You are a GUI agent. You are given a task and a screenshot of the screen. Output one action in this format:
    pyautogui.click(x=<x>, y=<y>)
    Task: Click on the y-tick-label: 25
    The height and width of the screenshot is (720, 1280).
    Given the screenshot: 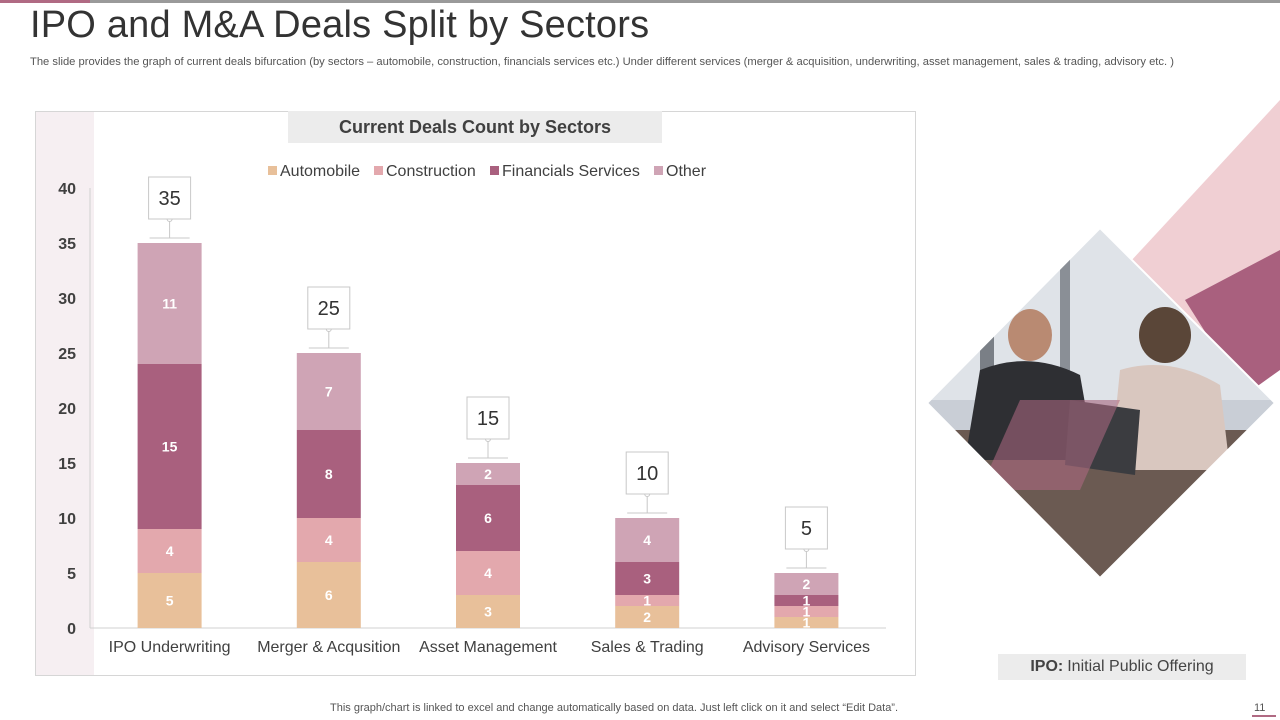 What is the action you would take?
    pyautogui.click(x=67, y=354)
    